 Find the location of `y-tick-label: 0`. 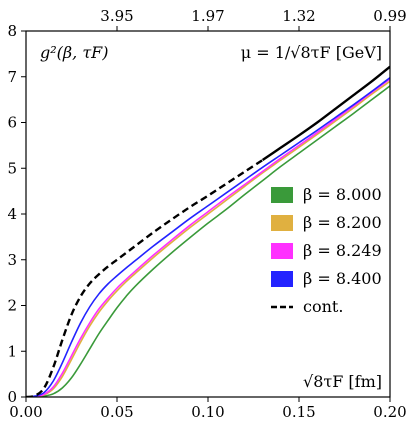

y-tick-label: 0 is located at coordinates (12, 397).